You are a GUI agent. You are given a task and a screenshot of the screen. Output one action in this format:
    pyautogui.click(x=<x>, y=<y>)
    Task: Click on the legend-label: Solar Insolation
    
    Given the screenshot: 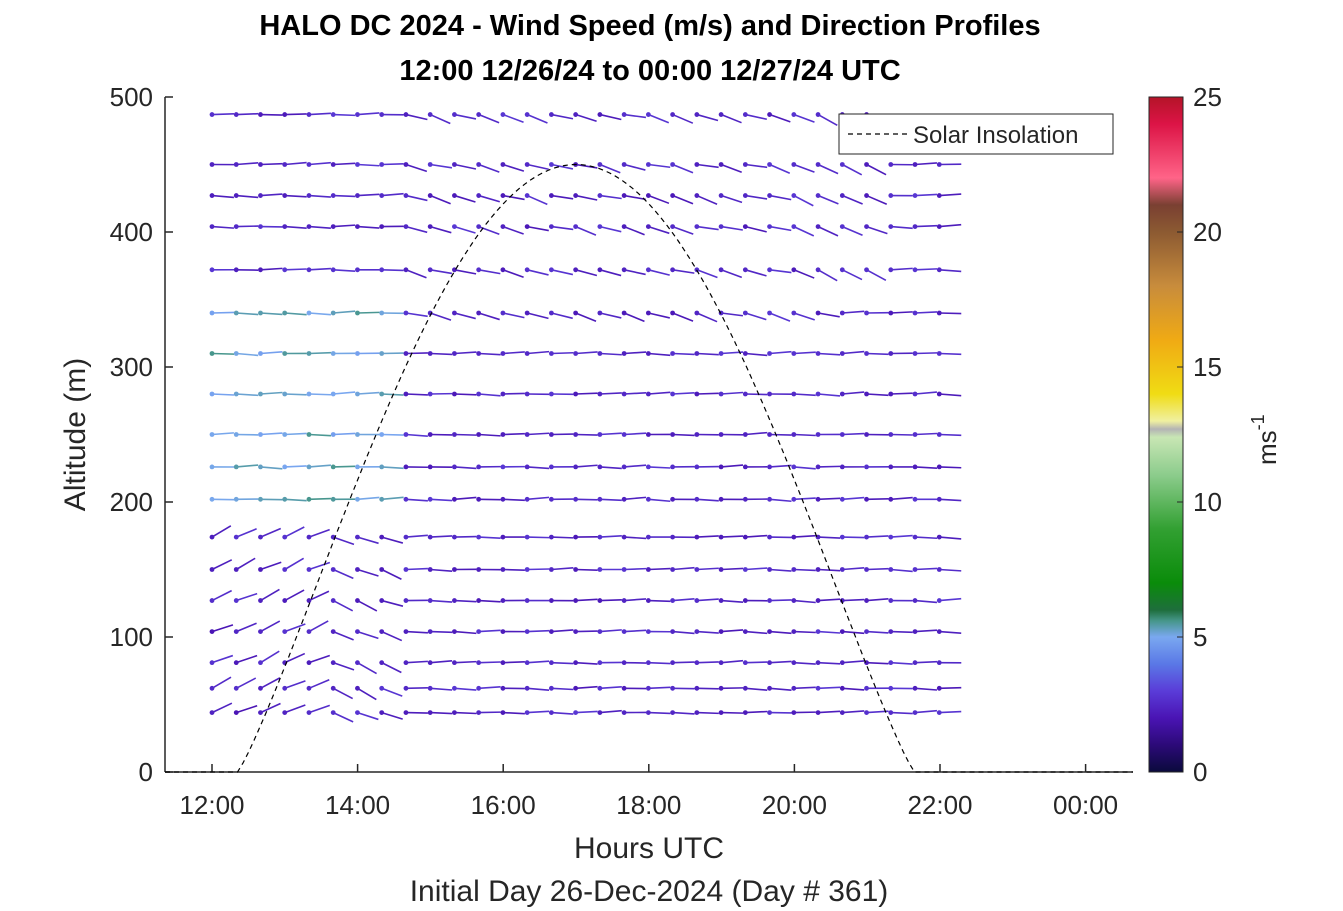 What is the action you would take?
    pyautogui.click(x=995, y=135)
    